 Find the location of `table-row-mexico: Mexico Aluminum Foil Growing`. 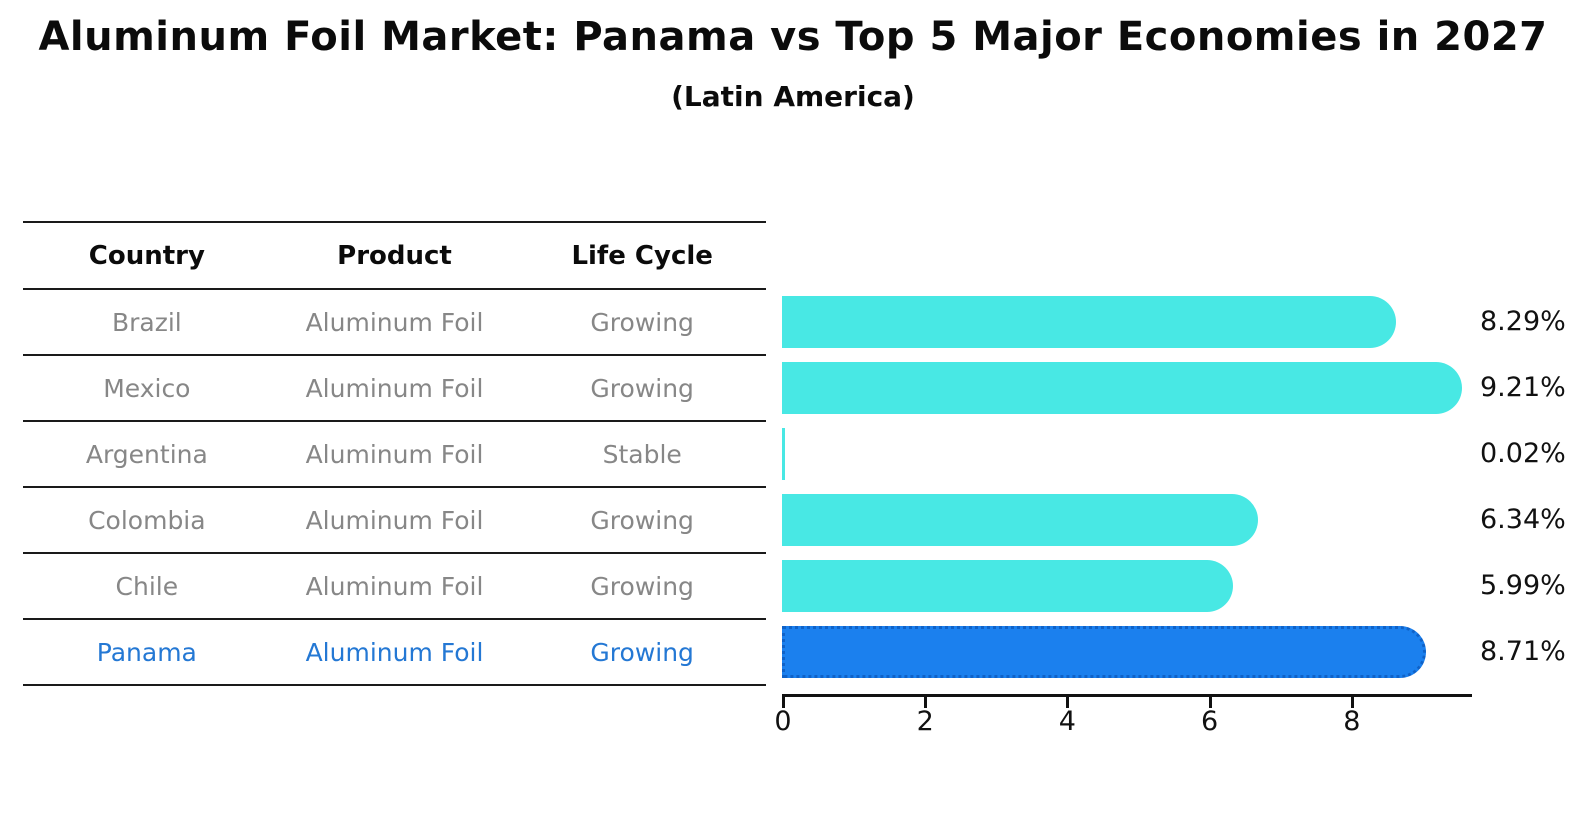

table-row-mexico: Mexico Aluminum Foil Growing is located at coordinates (394, 389).